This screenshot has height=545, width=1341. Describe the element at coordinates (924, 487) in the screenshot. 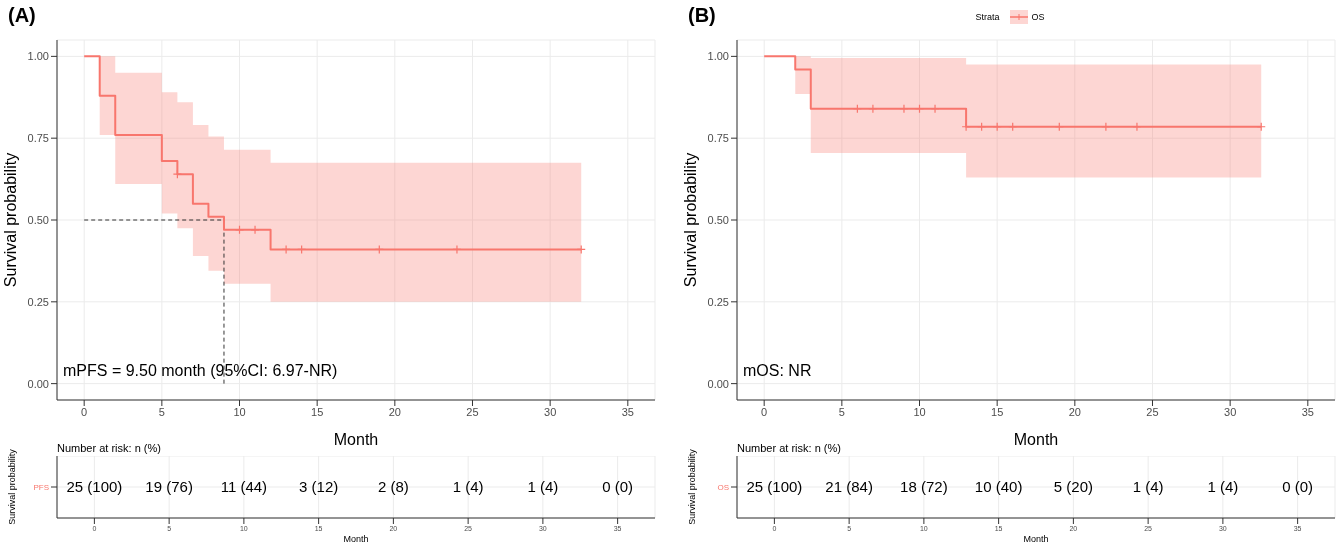

I see `text: 18 (72)` at that location.